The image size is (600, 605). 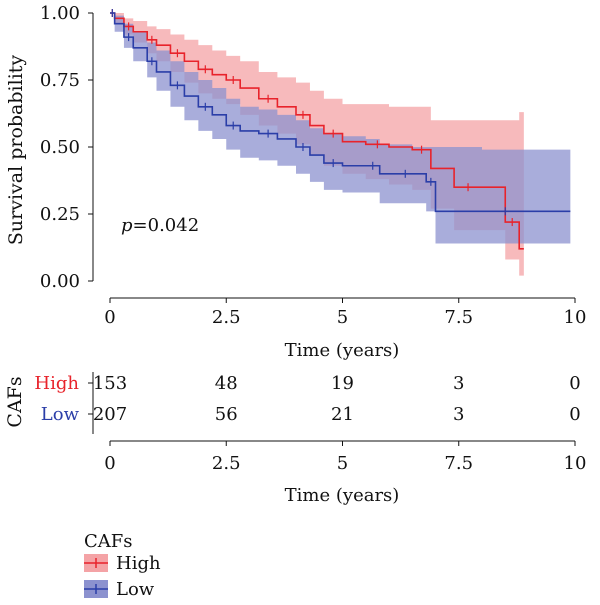 I want to click on risk-table-cell: 21, so click(x=342, y=414).